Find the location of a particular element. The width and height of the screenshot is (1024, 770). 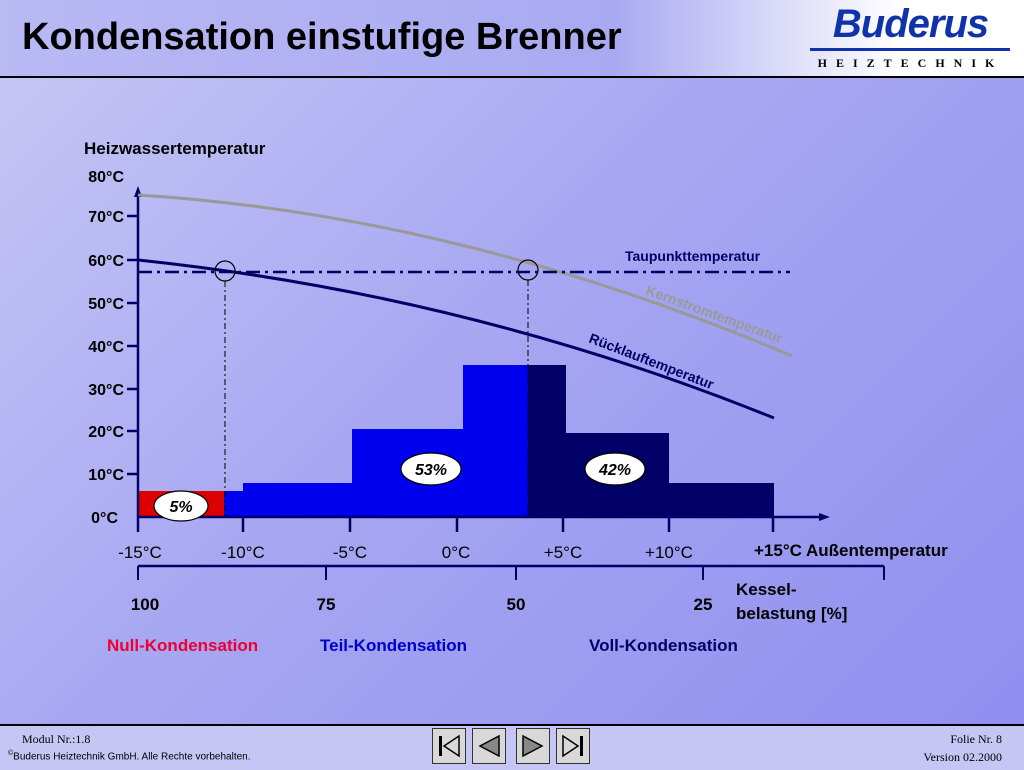

x-axis-arrow-icon is located at coordinates (824, 517).